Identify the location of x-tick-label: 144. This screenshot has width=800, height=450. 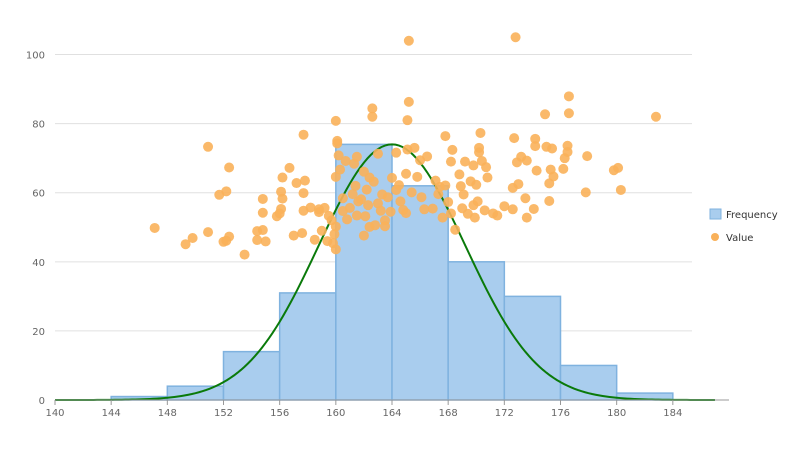
(111, 413).